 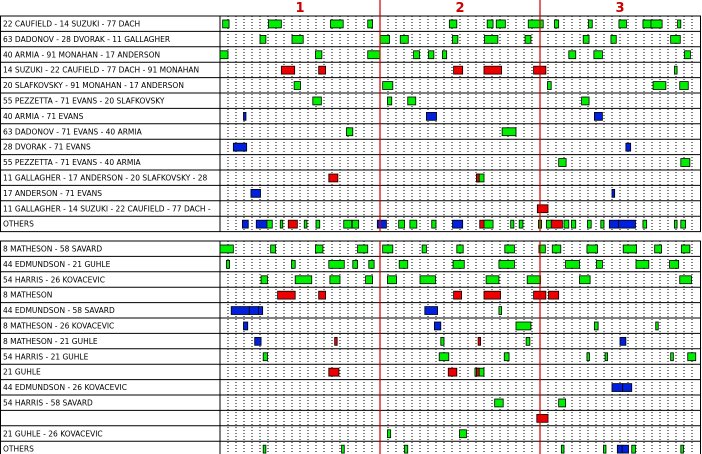 I want to click on row-label: 40 ARMIA - 71 EVANS, so click(x=43, y=116).